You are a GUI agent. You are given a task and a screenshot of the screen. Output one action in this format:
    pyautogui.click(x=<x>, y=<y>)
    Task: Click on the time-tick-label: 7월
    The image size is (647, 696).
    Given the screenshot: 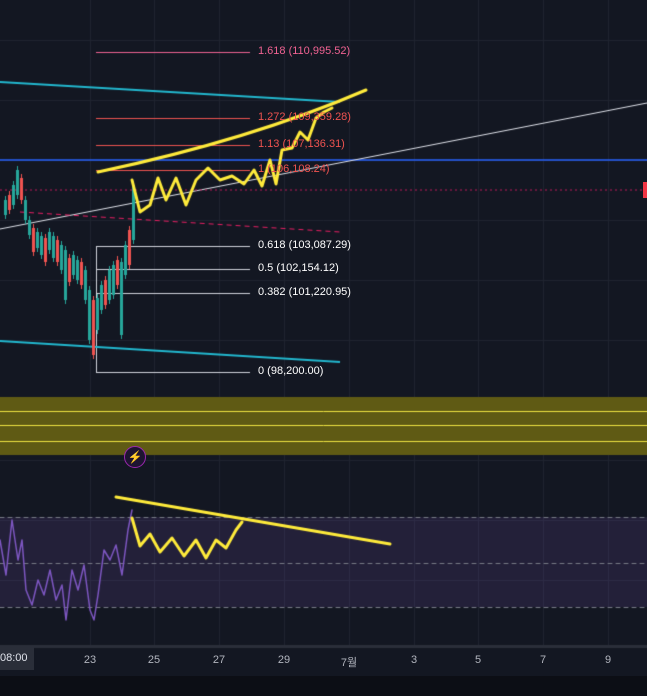 What is the action you would take?
    pyautogui.click(x=349, y=663)
    